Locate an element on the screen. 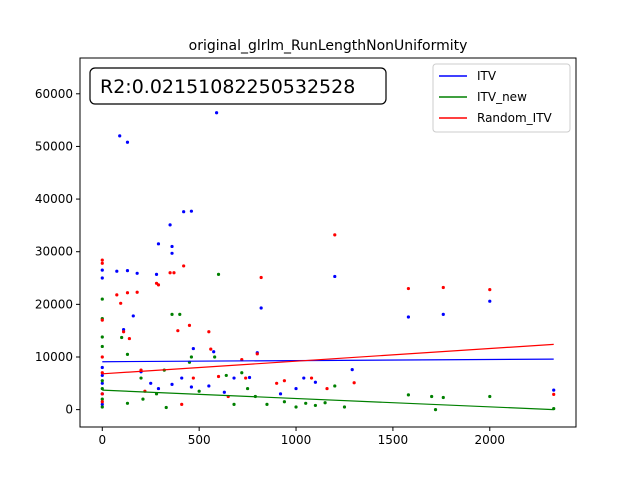 The width and height of the screenshot is (640, 484). y-tick-label: 30000 is located at coordinates (54, 252).